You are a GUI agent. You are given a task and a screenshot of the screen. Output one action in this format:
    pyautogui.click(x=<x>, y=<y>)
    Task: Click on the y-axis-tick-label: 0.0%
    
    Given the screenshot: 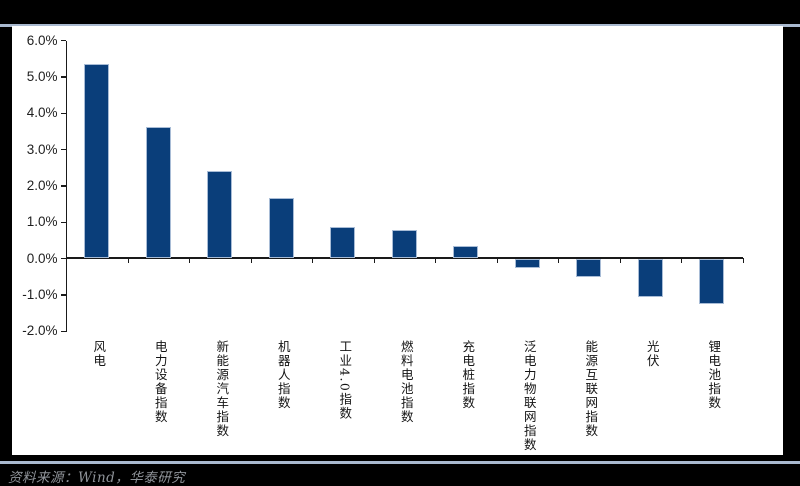 What is the action you would take?
    pyautogui.click(x=42, y=258)
    